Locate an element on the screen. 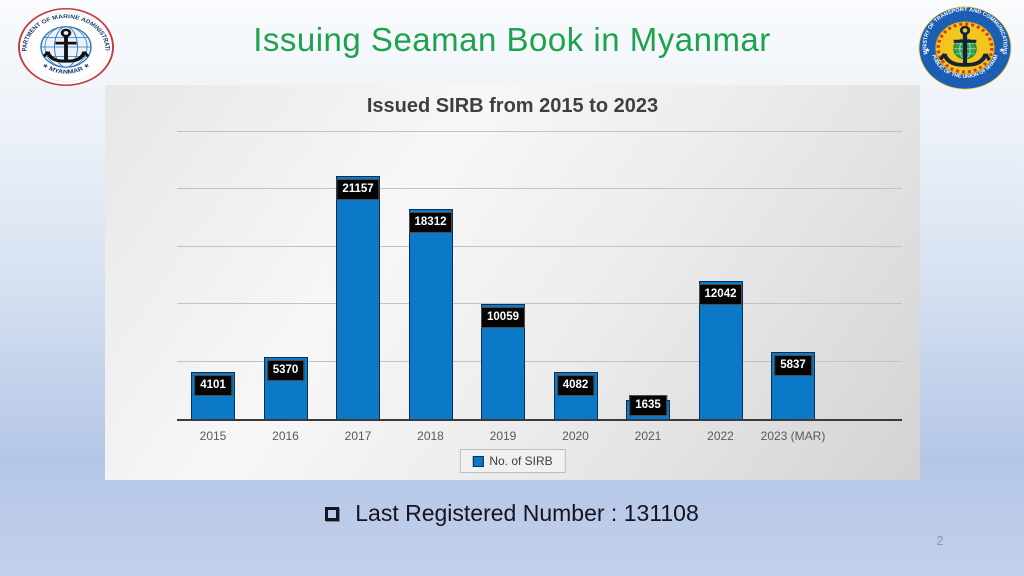 This screenshot has width=1024, height=576. chart-title: Issued SIRB from 2015 to 2023 is located at coordinates (512, 106).